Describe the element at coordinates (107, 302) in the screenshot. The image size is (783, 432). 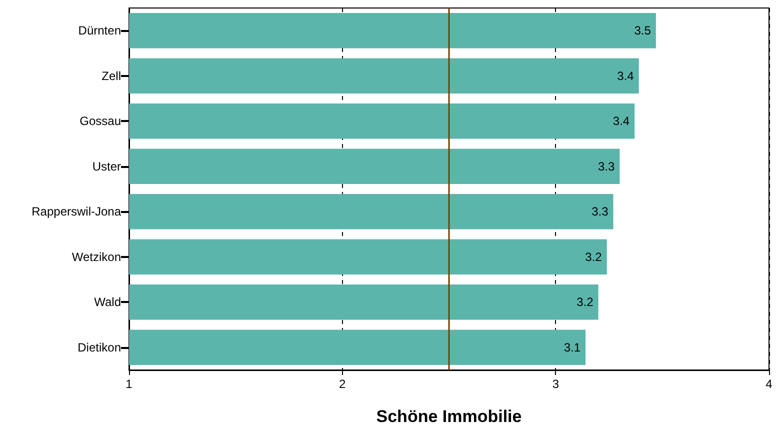
I see `y-tick-label: Wald` at that location.